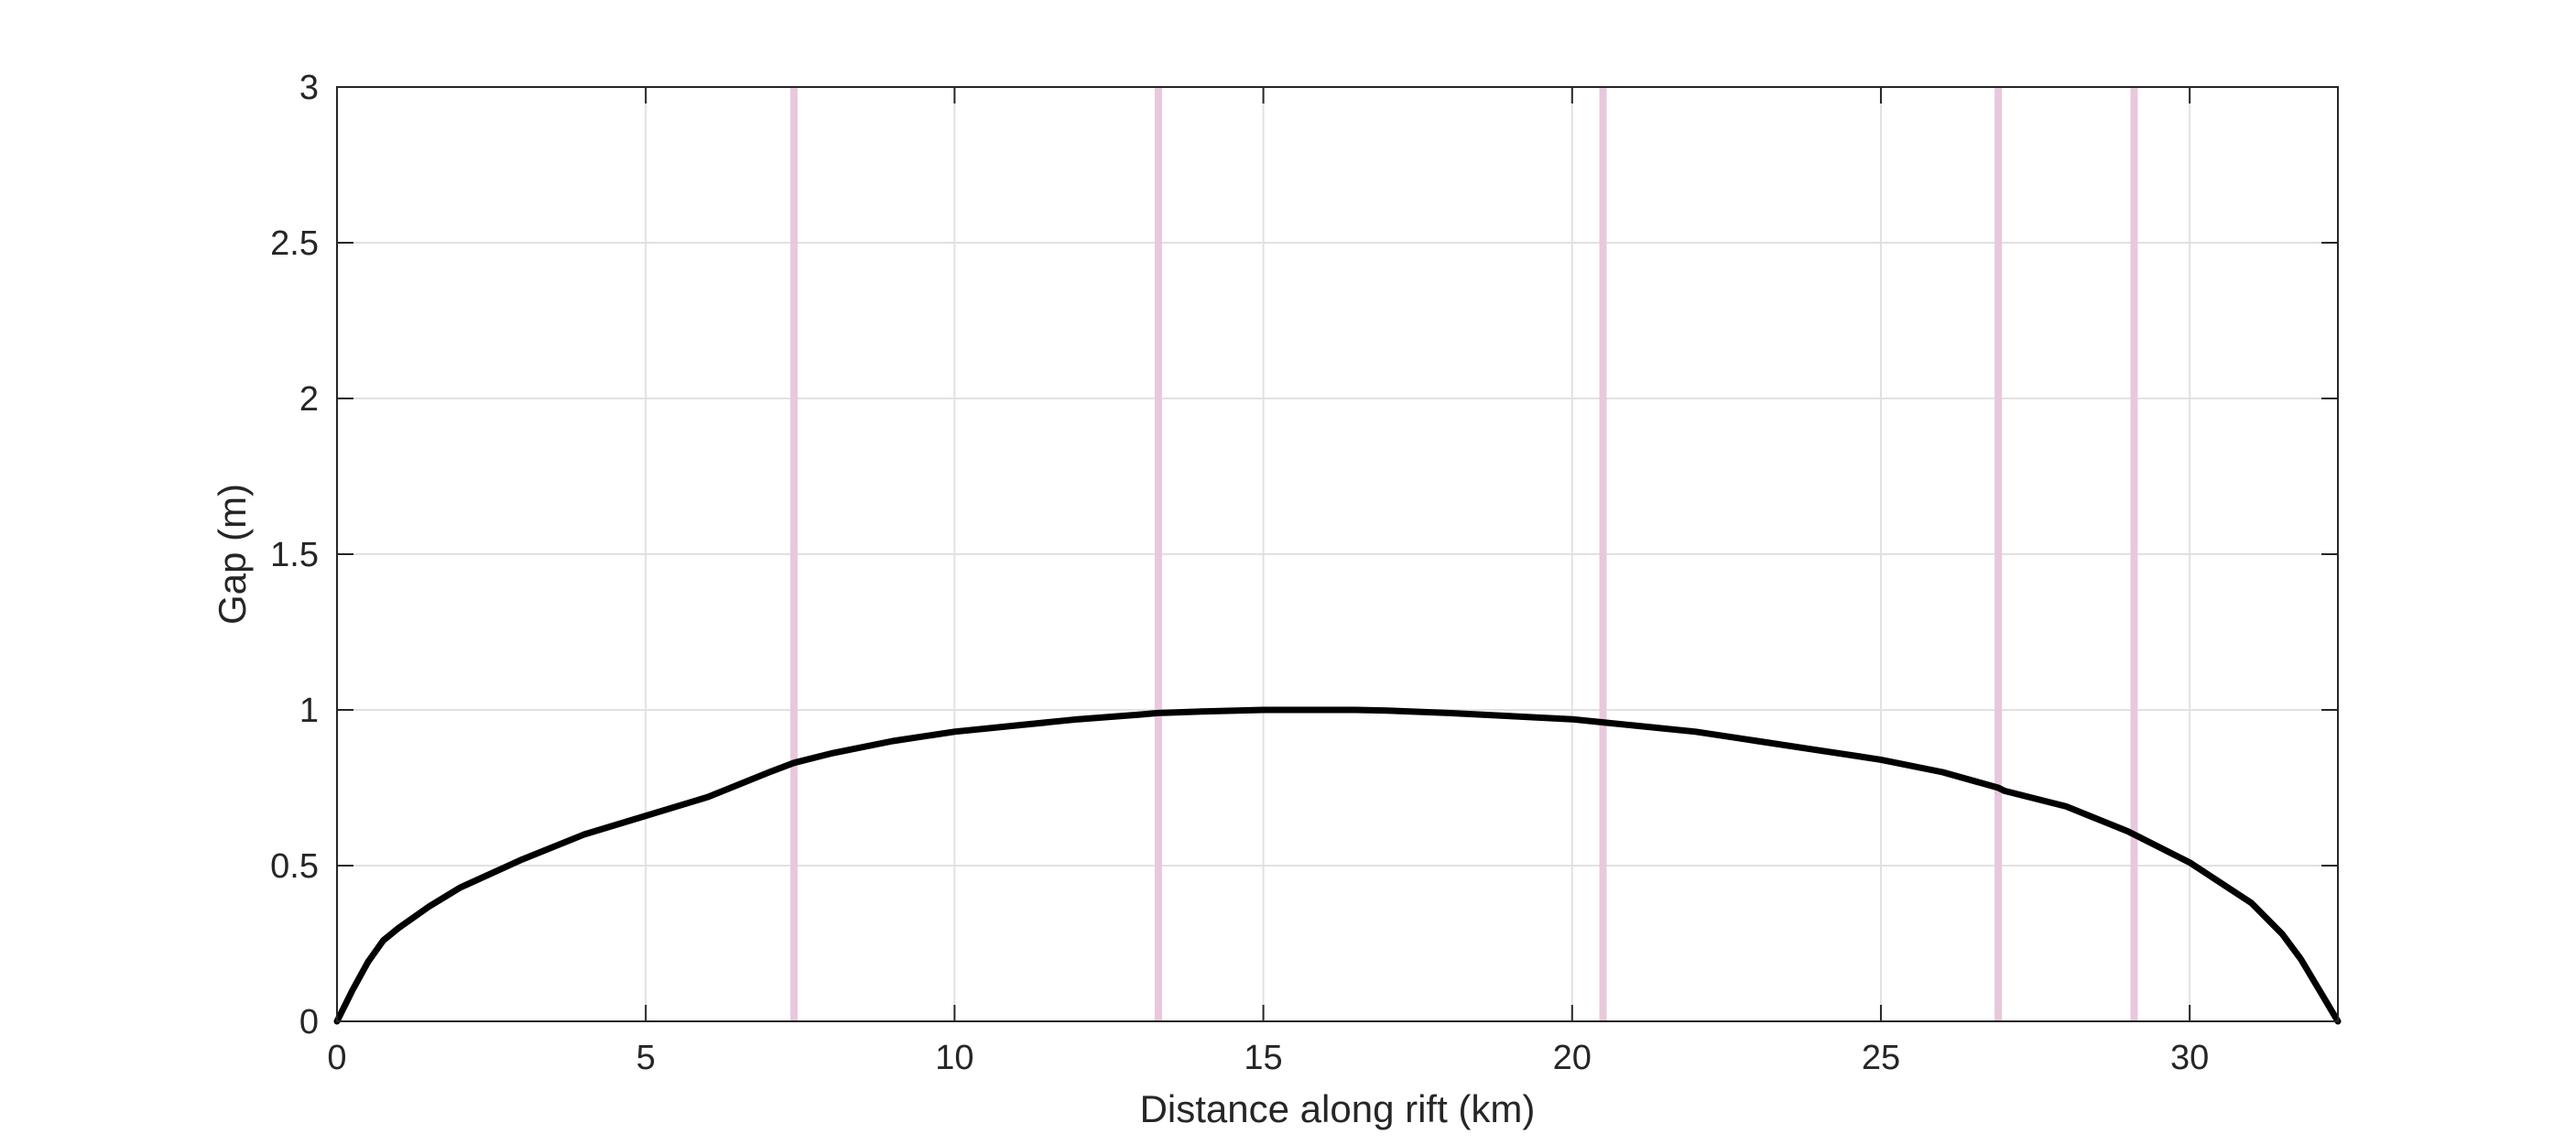  I want to click on y-axis-title: Gap (m), so click(232, 554).